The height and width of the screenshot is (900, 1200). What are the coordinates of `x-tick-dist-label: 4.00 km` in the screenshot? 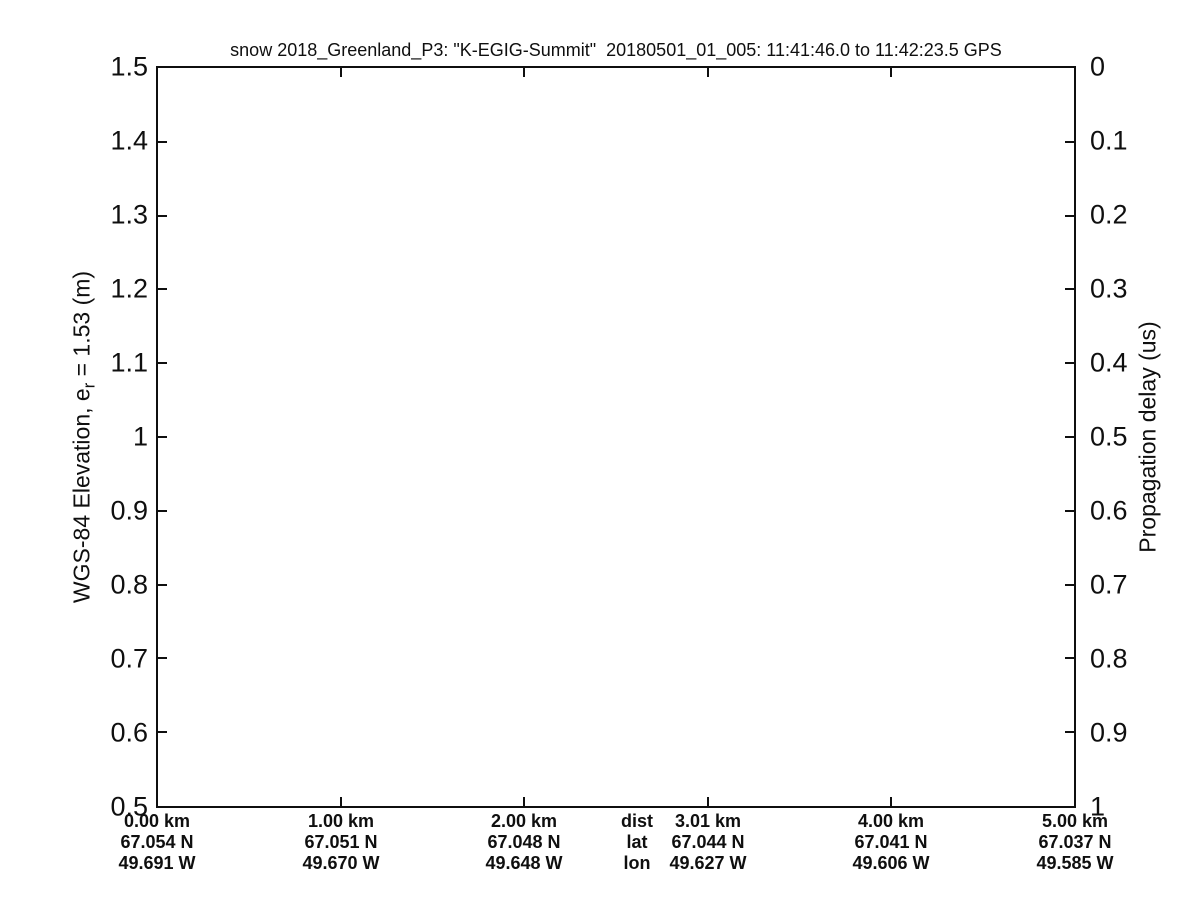 It's located at (891, 821).